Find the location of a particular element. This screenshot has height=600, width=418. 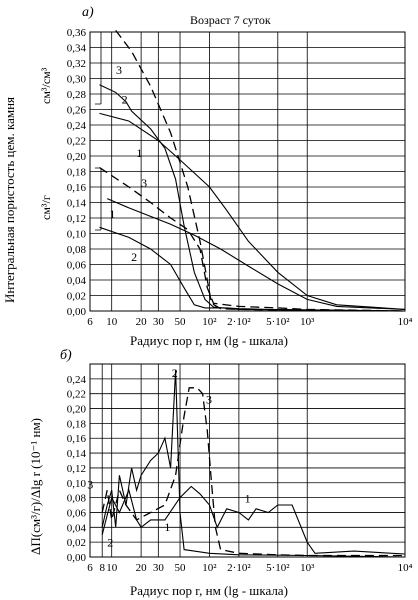

panel-label-a: а) is located at coordinates (88, 12).